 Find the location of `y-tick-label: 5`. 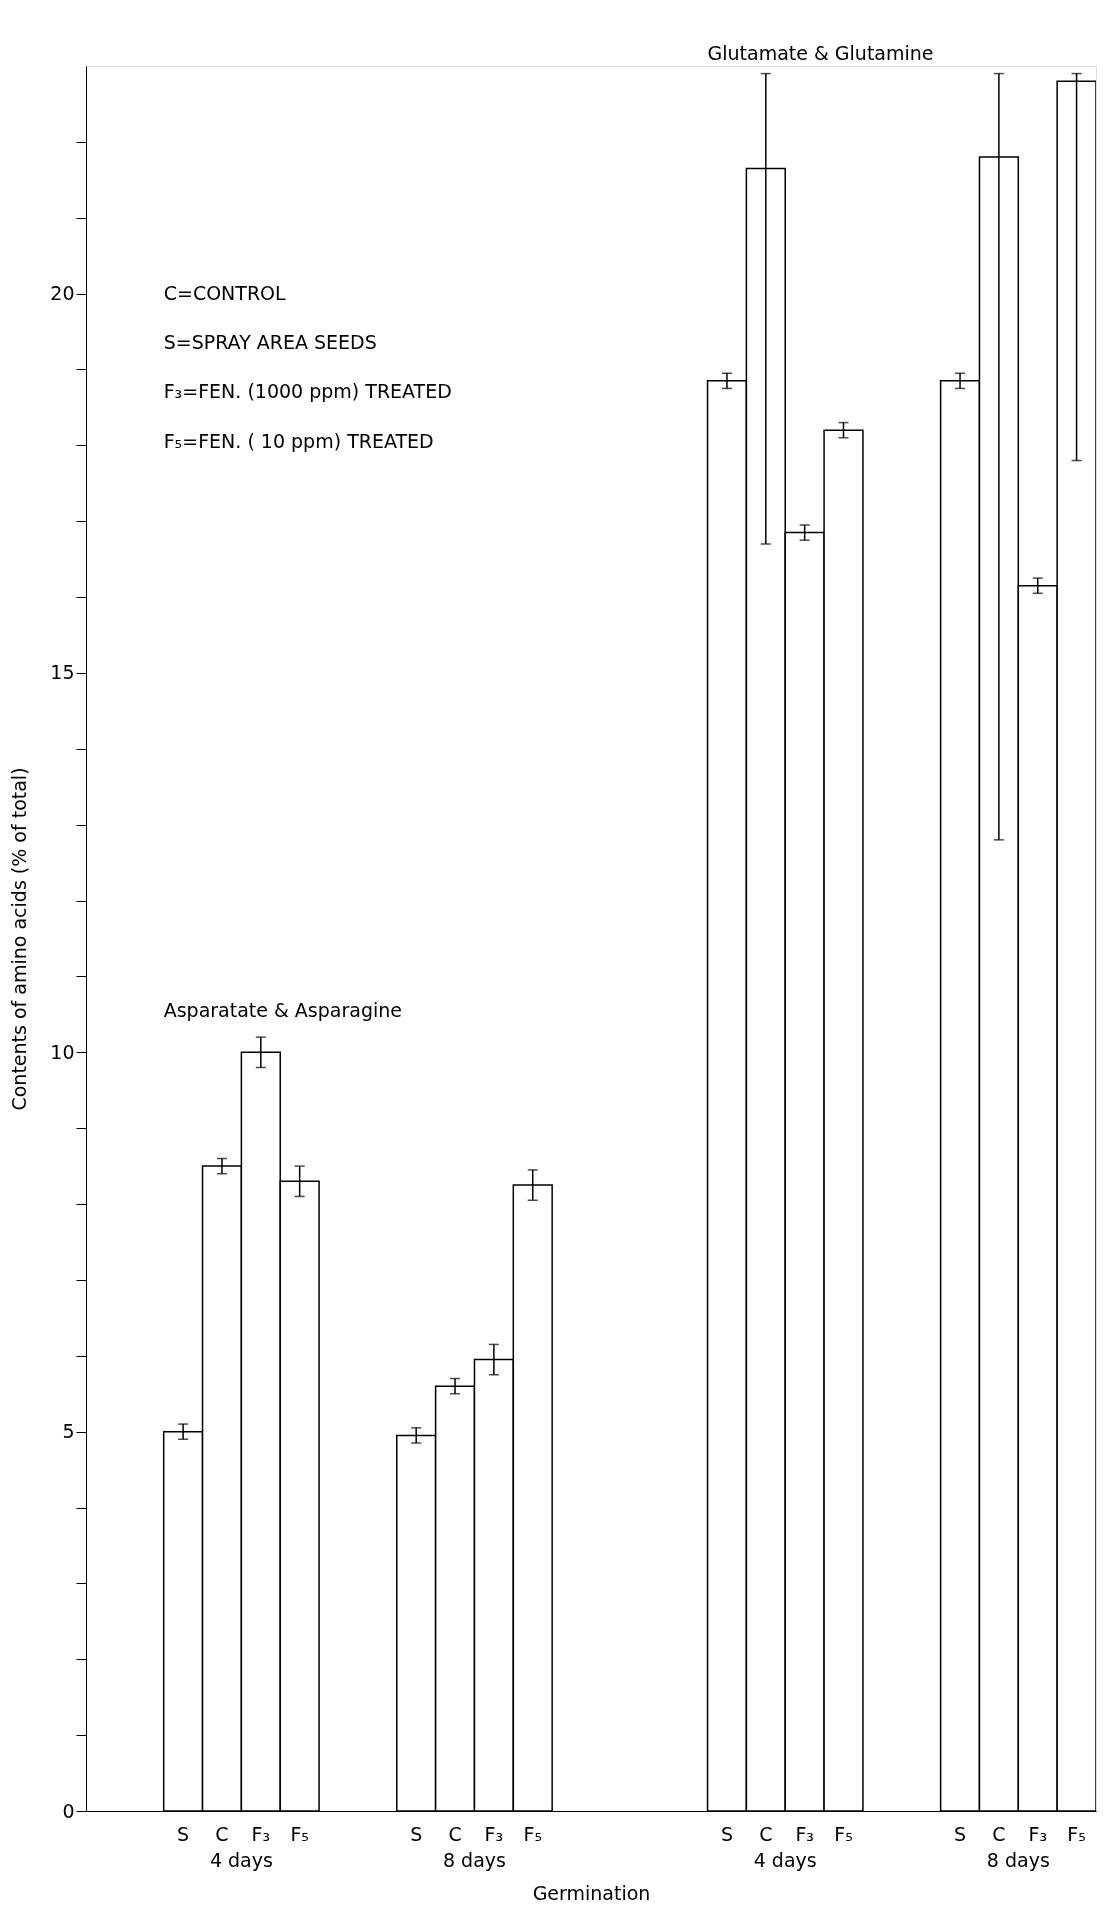

y-tick-label: 5 is located at coordinates (68, 1431).